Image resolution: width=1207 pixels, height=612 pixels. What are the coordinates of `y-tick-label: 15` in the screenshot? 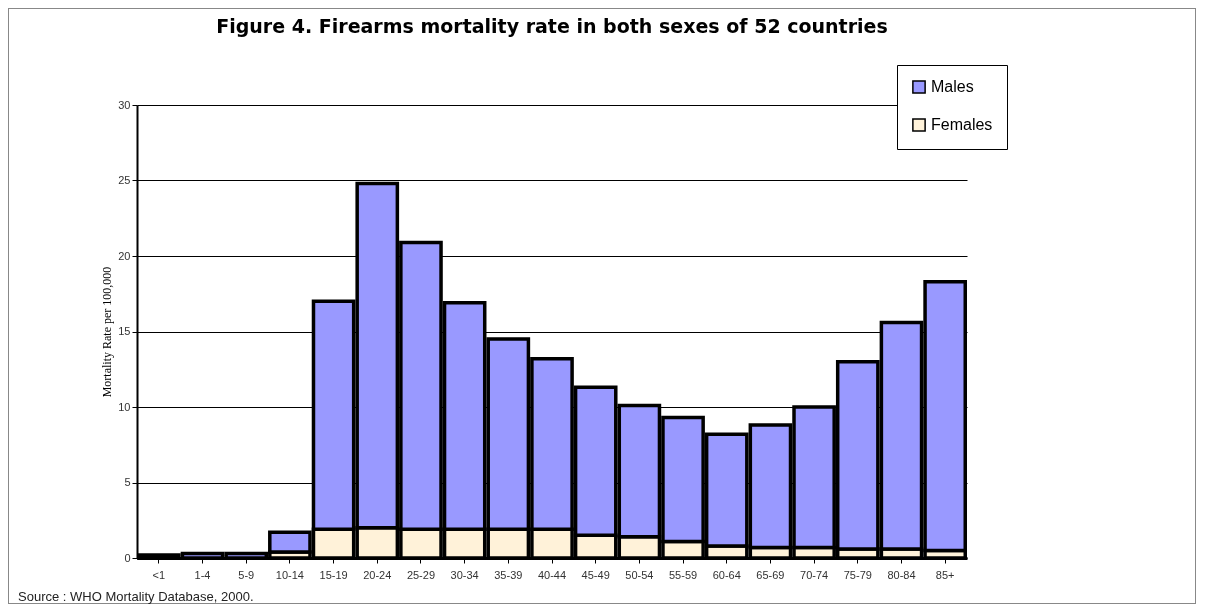 It's located at (124, 331).